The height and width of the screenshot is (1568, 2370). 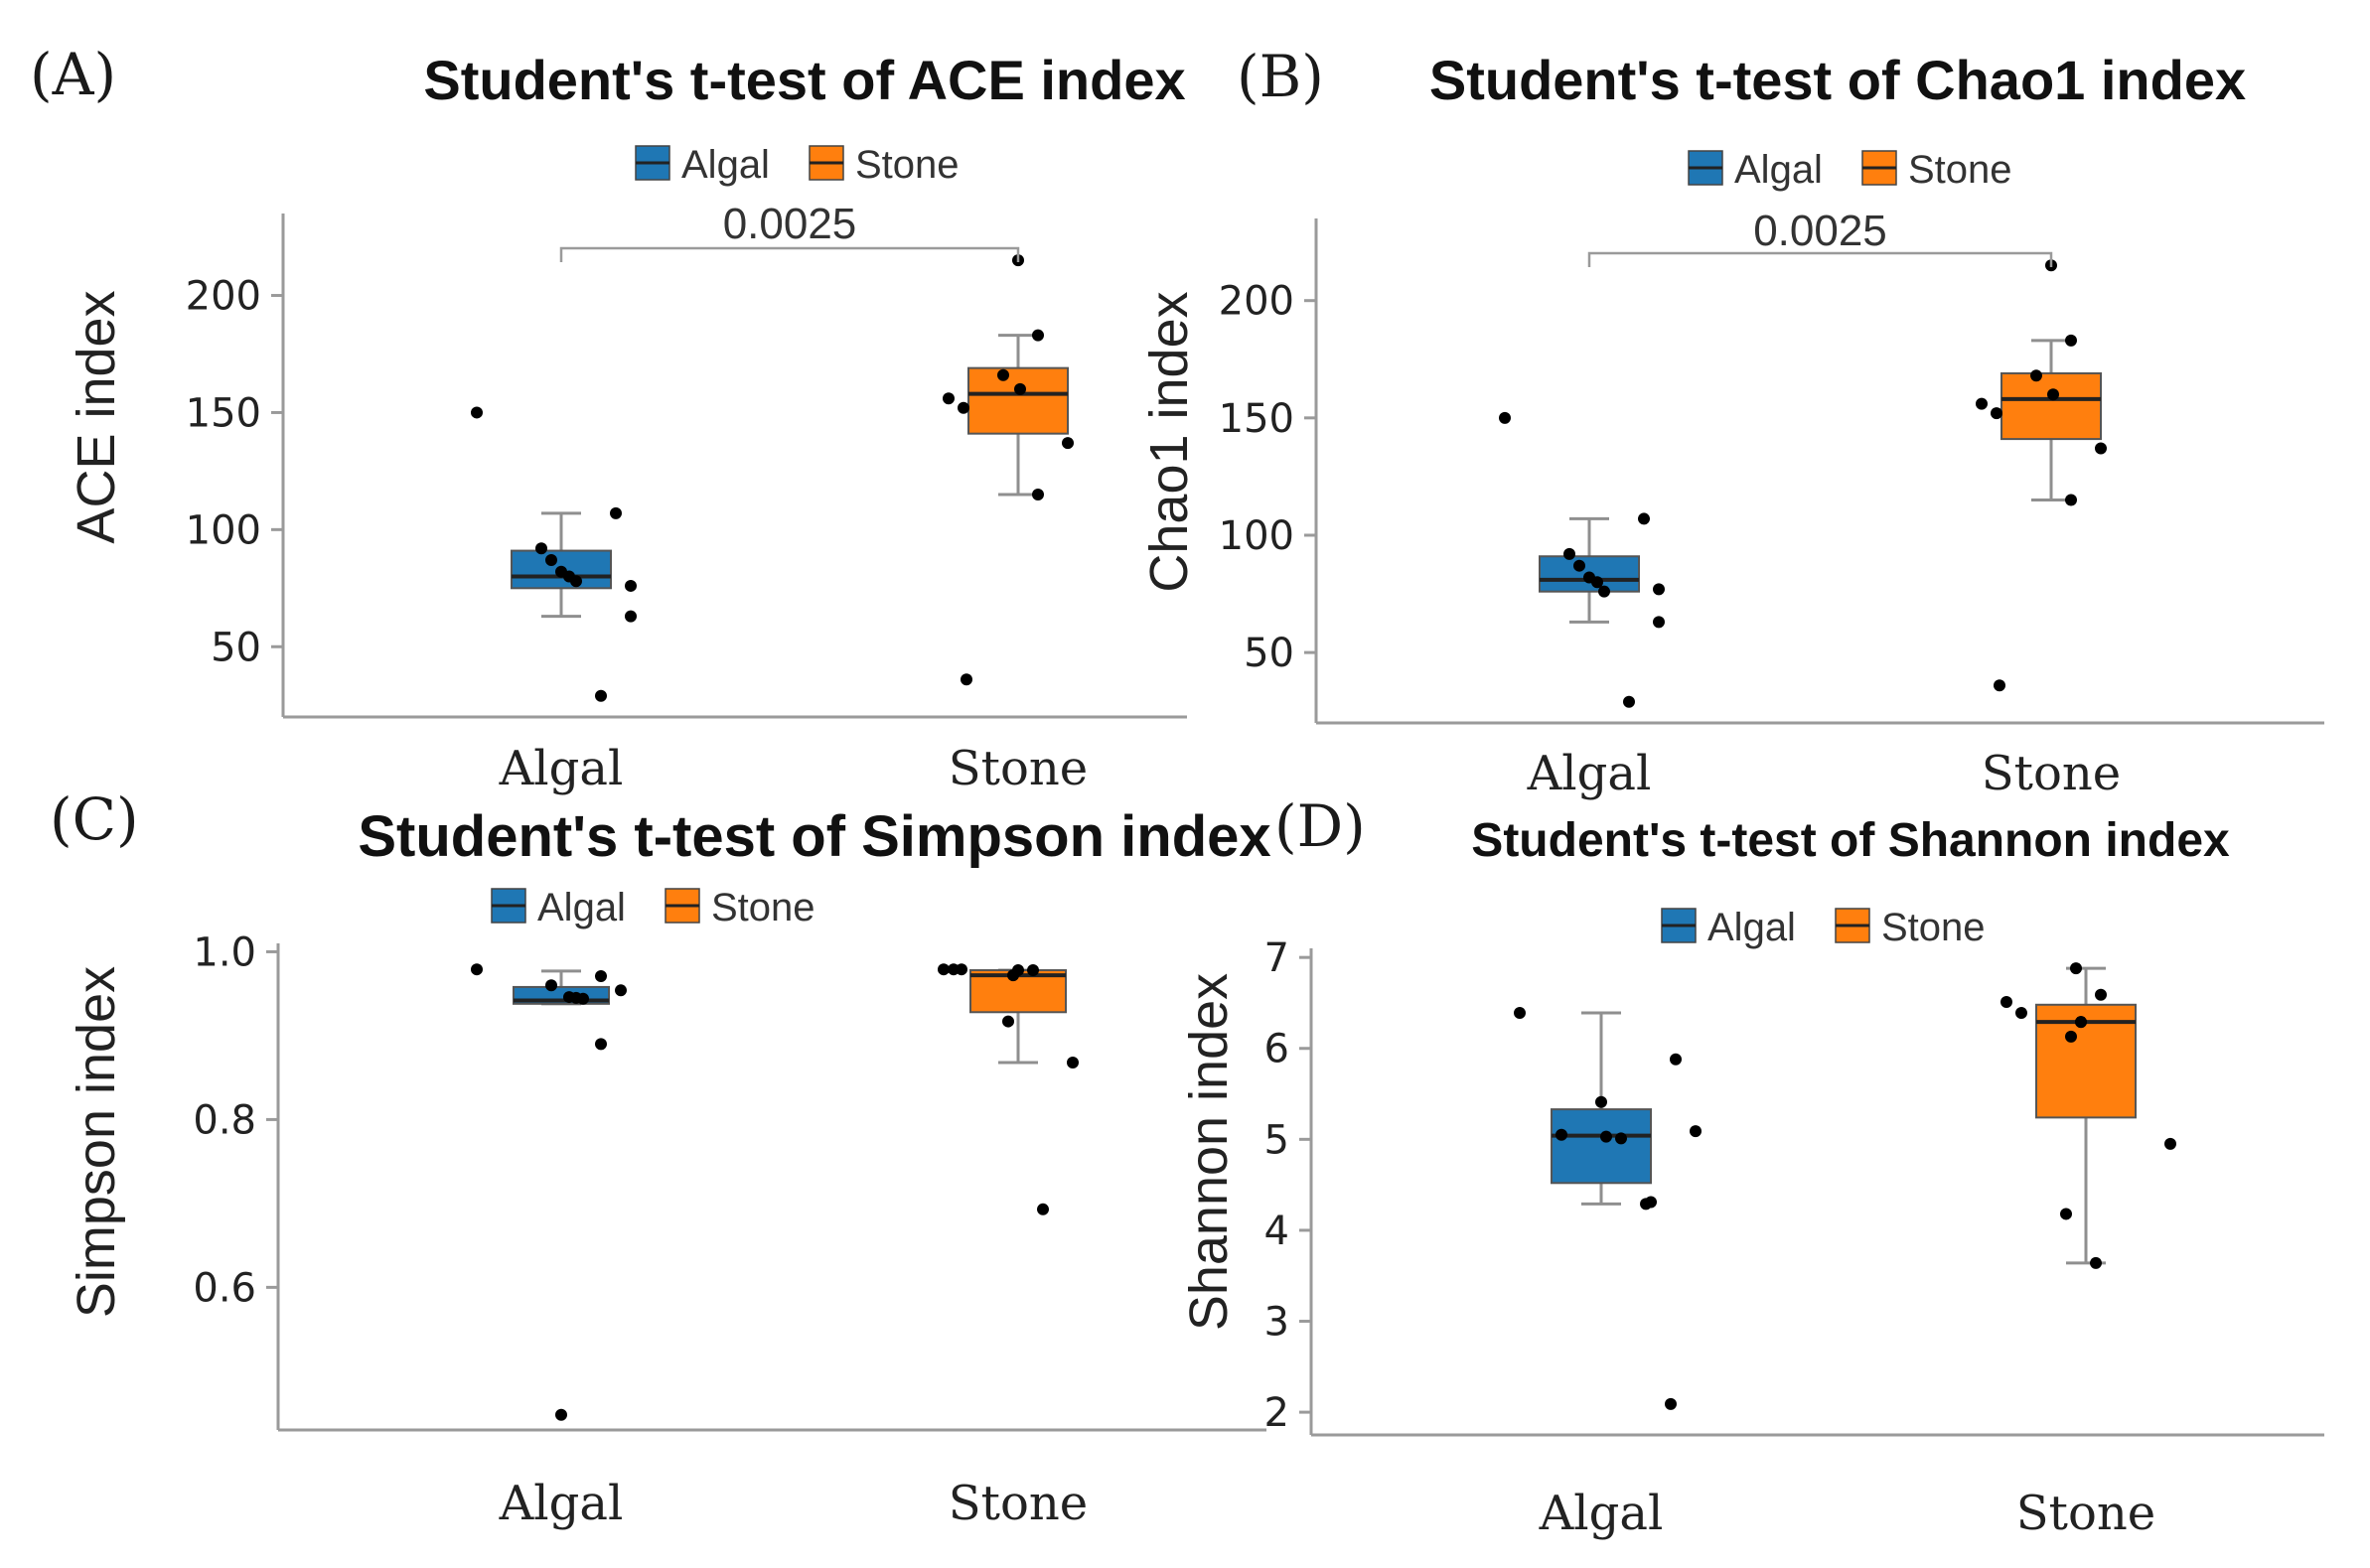 What do you see at coordinates (1276, 958) in the screenshot?
I see `y-tick-label: 7` at bounding box center [1276, 958].